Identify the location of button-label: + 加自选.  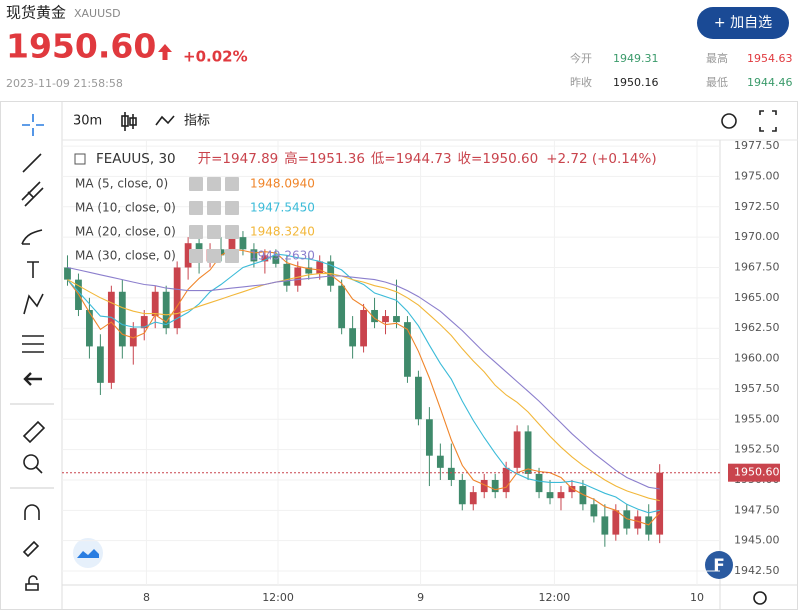
(743, 23).